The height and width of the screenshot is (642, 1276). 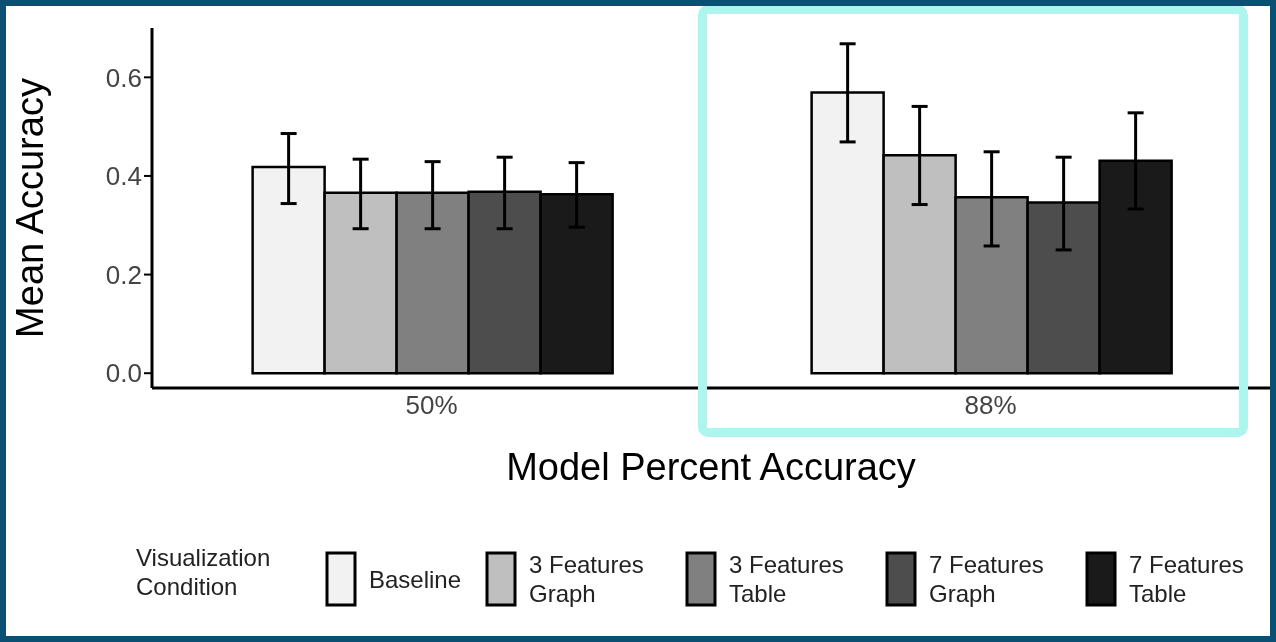 I want to click on x-tick-label: 88%, so click(x=990, y=405).